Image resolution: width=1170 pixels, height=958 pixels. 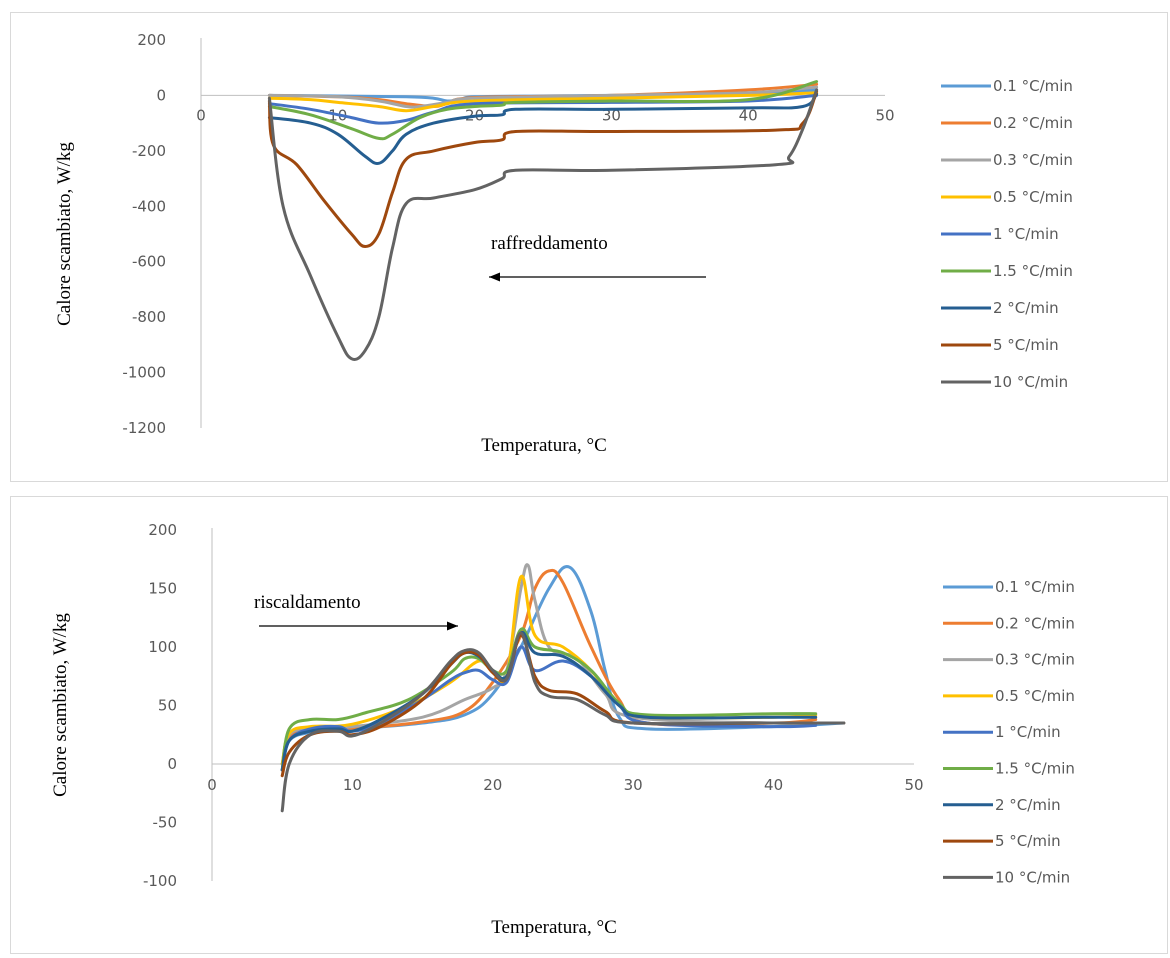 I want to click on y-tick-label: -800, so click(x=149, y=317).